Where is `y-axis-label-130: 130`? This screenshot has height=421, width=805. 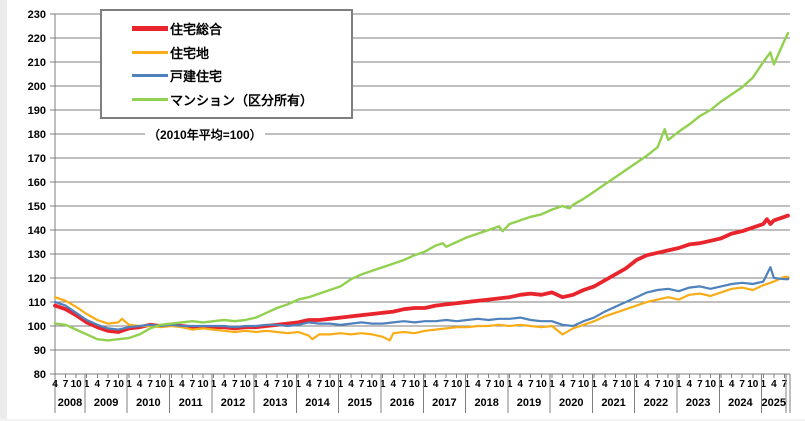 y-axis-label-130: 130 is located at coordinates (37, 255).